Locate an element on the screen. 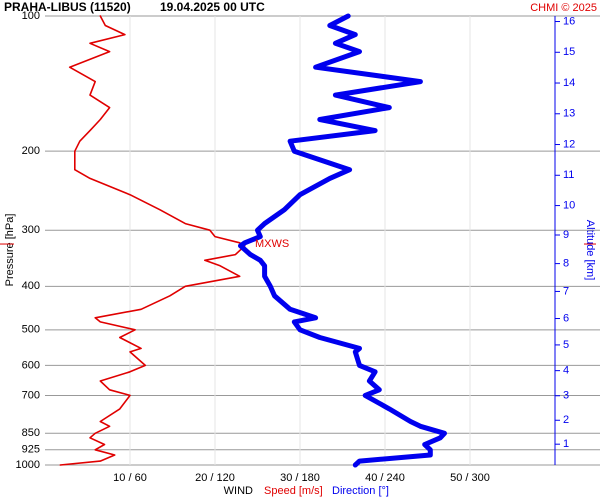 The width and height of the screenshot is (600, 500). y2-tick-label: 7 is located at coordinates (566, 291).